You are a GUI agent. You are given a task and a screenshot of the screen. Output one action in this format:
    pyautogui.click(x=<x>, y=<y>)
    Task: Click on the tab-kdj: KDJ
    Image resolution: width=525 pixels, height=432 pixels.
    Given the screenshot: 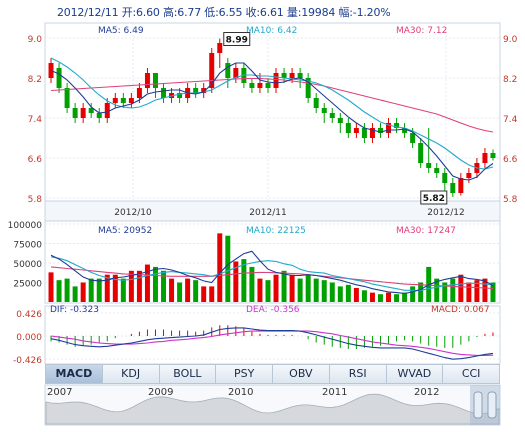 What is the action you would take?
    pyautogui.click(x=131, y=374)
    